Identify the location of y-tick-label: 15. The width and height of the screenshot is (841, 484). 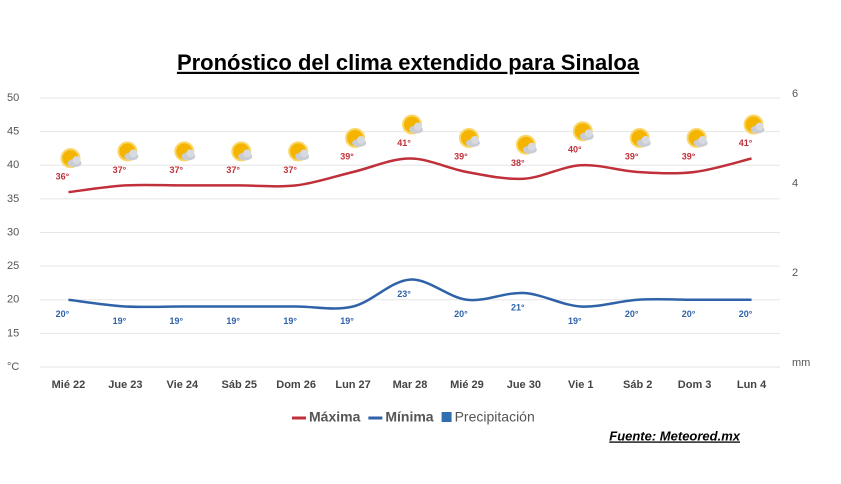
(13, 333).